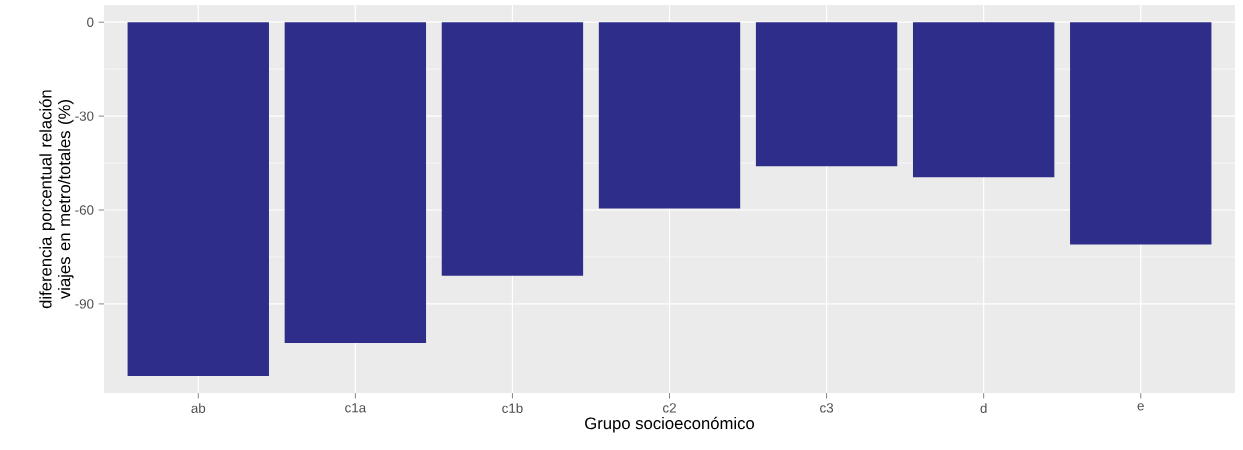 The height and width of the screenshot is (450, 1243). Describe the element at coordinates (56, 199) in the screenshot. I see `y-axis-title: diferencia porcentual relación viajes en metro/totales (%)` at that location.